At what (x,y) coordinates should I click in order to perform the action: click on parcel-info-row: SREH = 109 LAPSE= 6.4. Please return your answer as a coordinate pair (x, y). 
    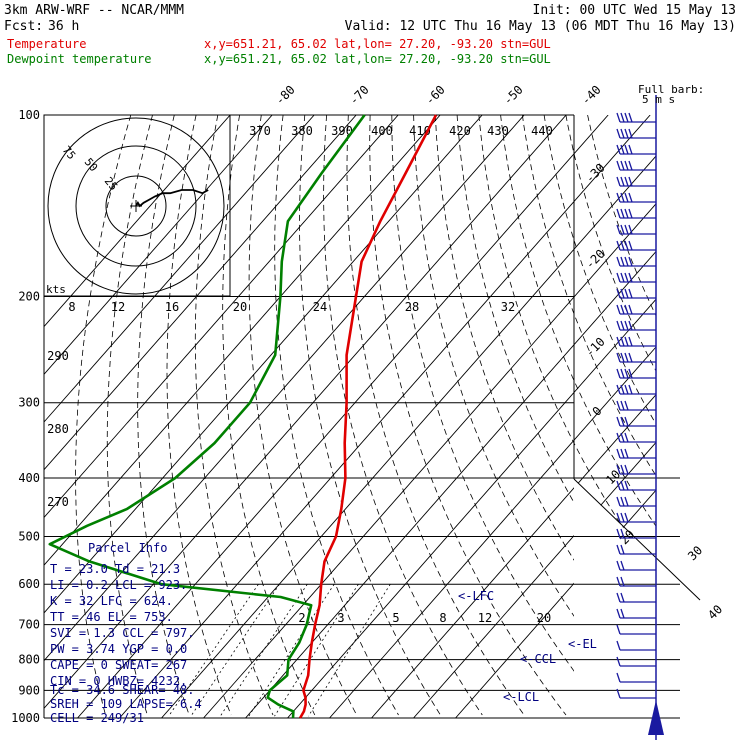
    Looking at the image, I should click on (126, 704).